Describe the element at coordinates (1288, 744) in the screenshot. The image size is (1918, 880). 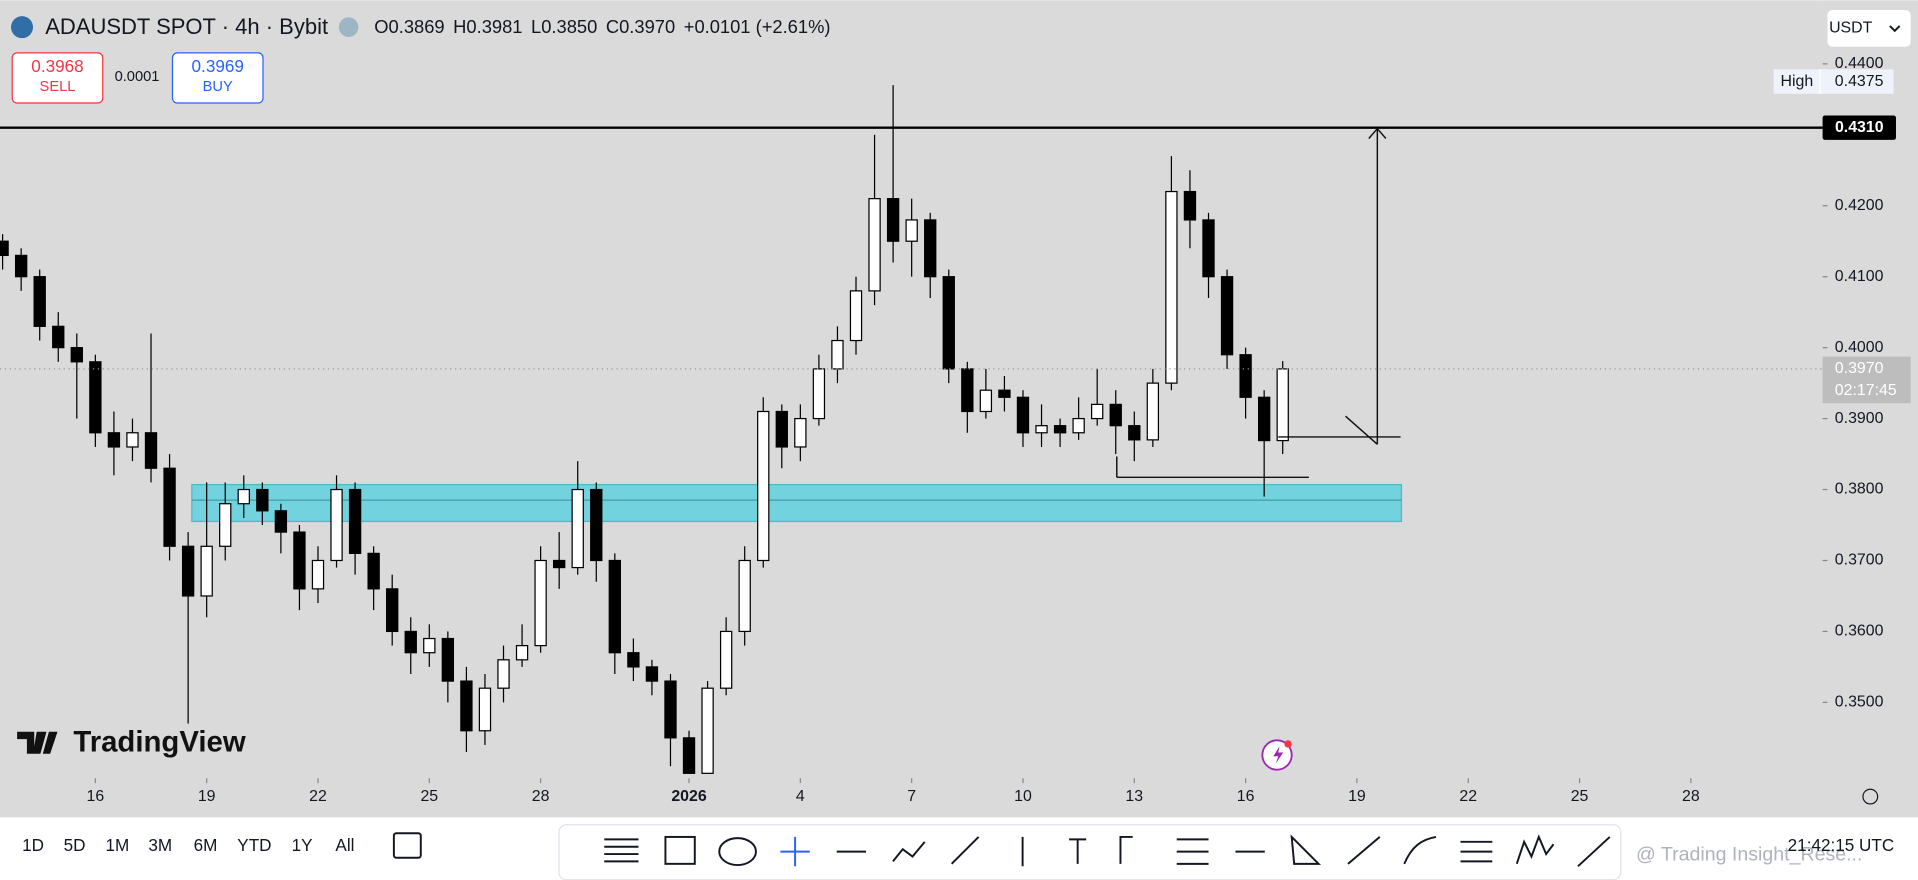
I see `notification-dot` at that location.